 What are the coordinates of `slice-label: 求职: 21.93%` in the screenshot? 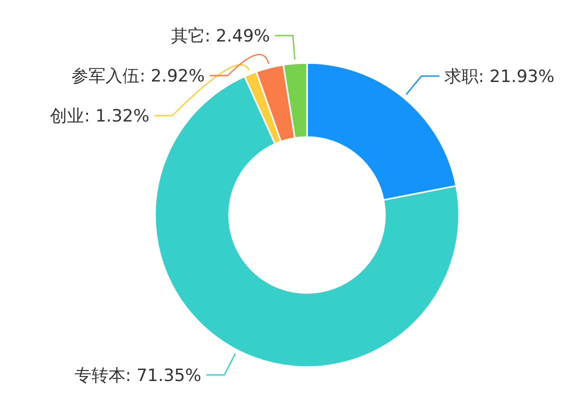 It's located at (499, 77).